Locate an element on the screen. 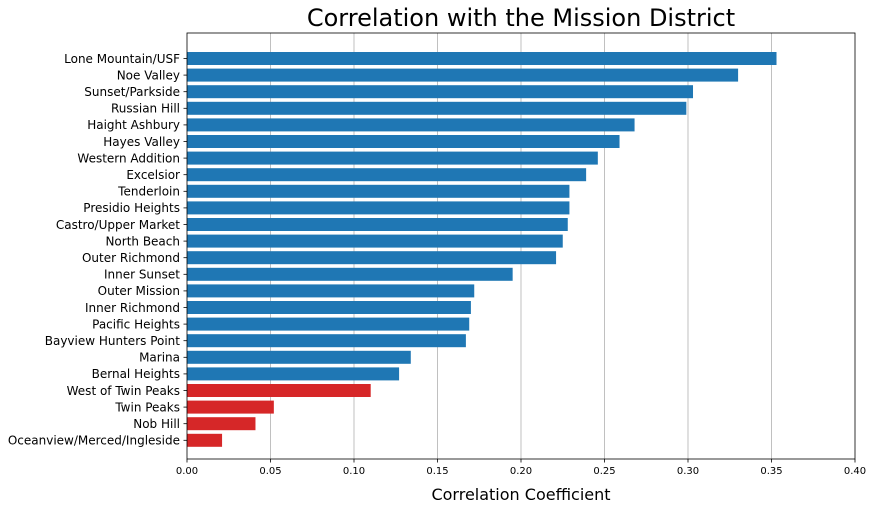 This screenshot has width=874, height=510. x-tick-label: 0.10 is located at coordinates (354, 471).